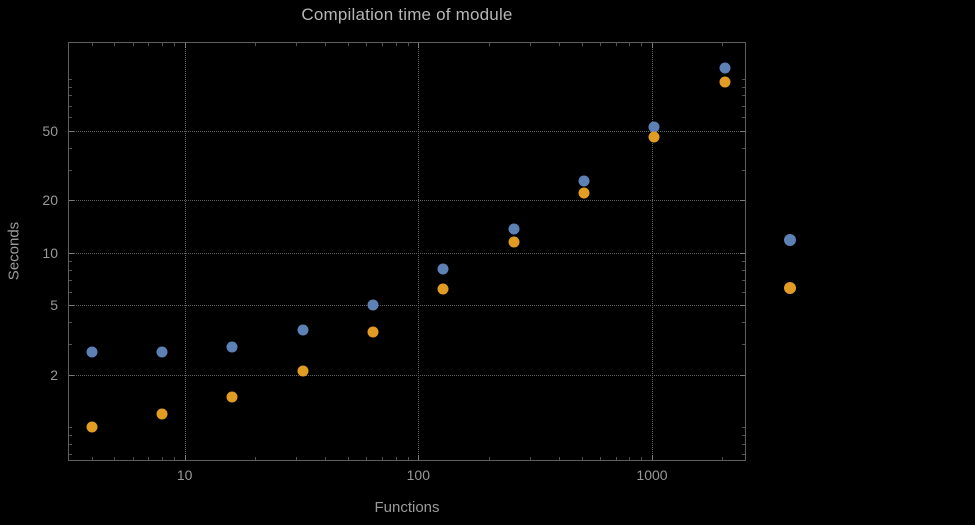 The image size is (975, 525). Describe the element at coordinates (790, 264) in the screenshot. I see `legend` at that location.